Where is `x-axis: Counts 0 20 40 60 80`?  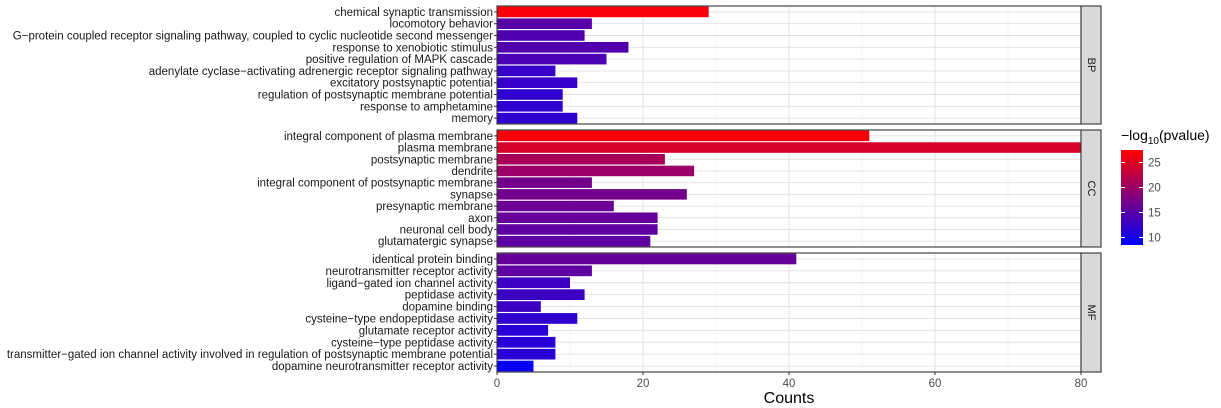 x-axis: Counts 0 20 40 60 80 is located at coordinates (791, 389).